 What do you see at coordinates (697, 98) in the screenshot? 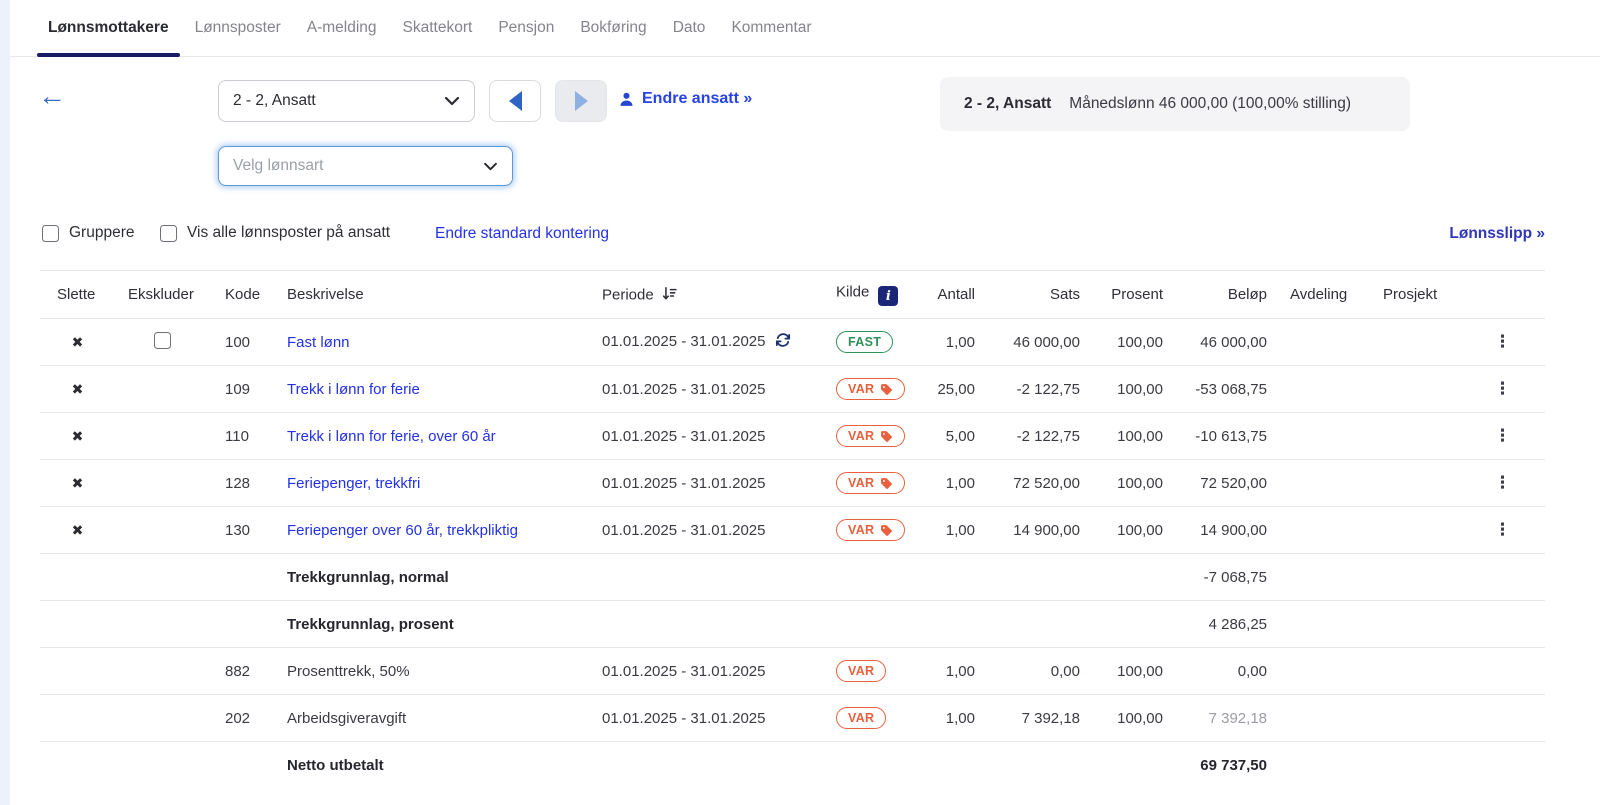
I see `endre-ansatt-label: Endre ansatt »` at bounding box center [697, 98].